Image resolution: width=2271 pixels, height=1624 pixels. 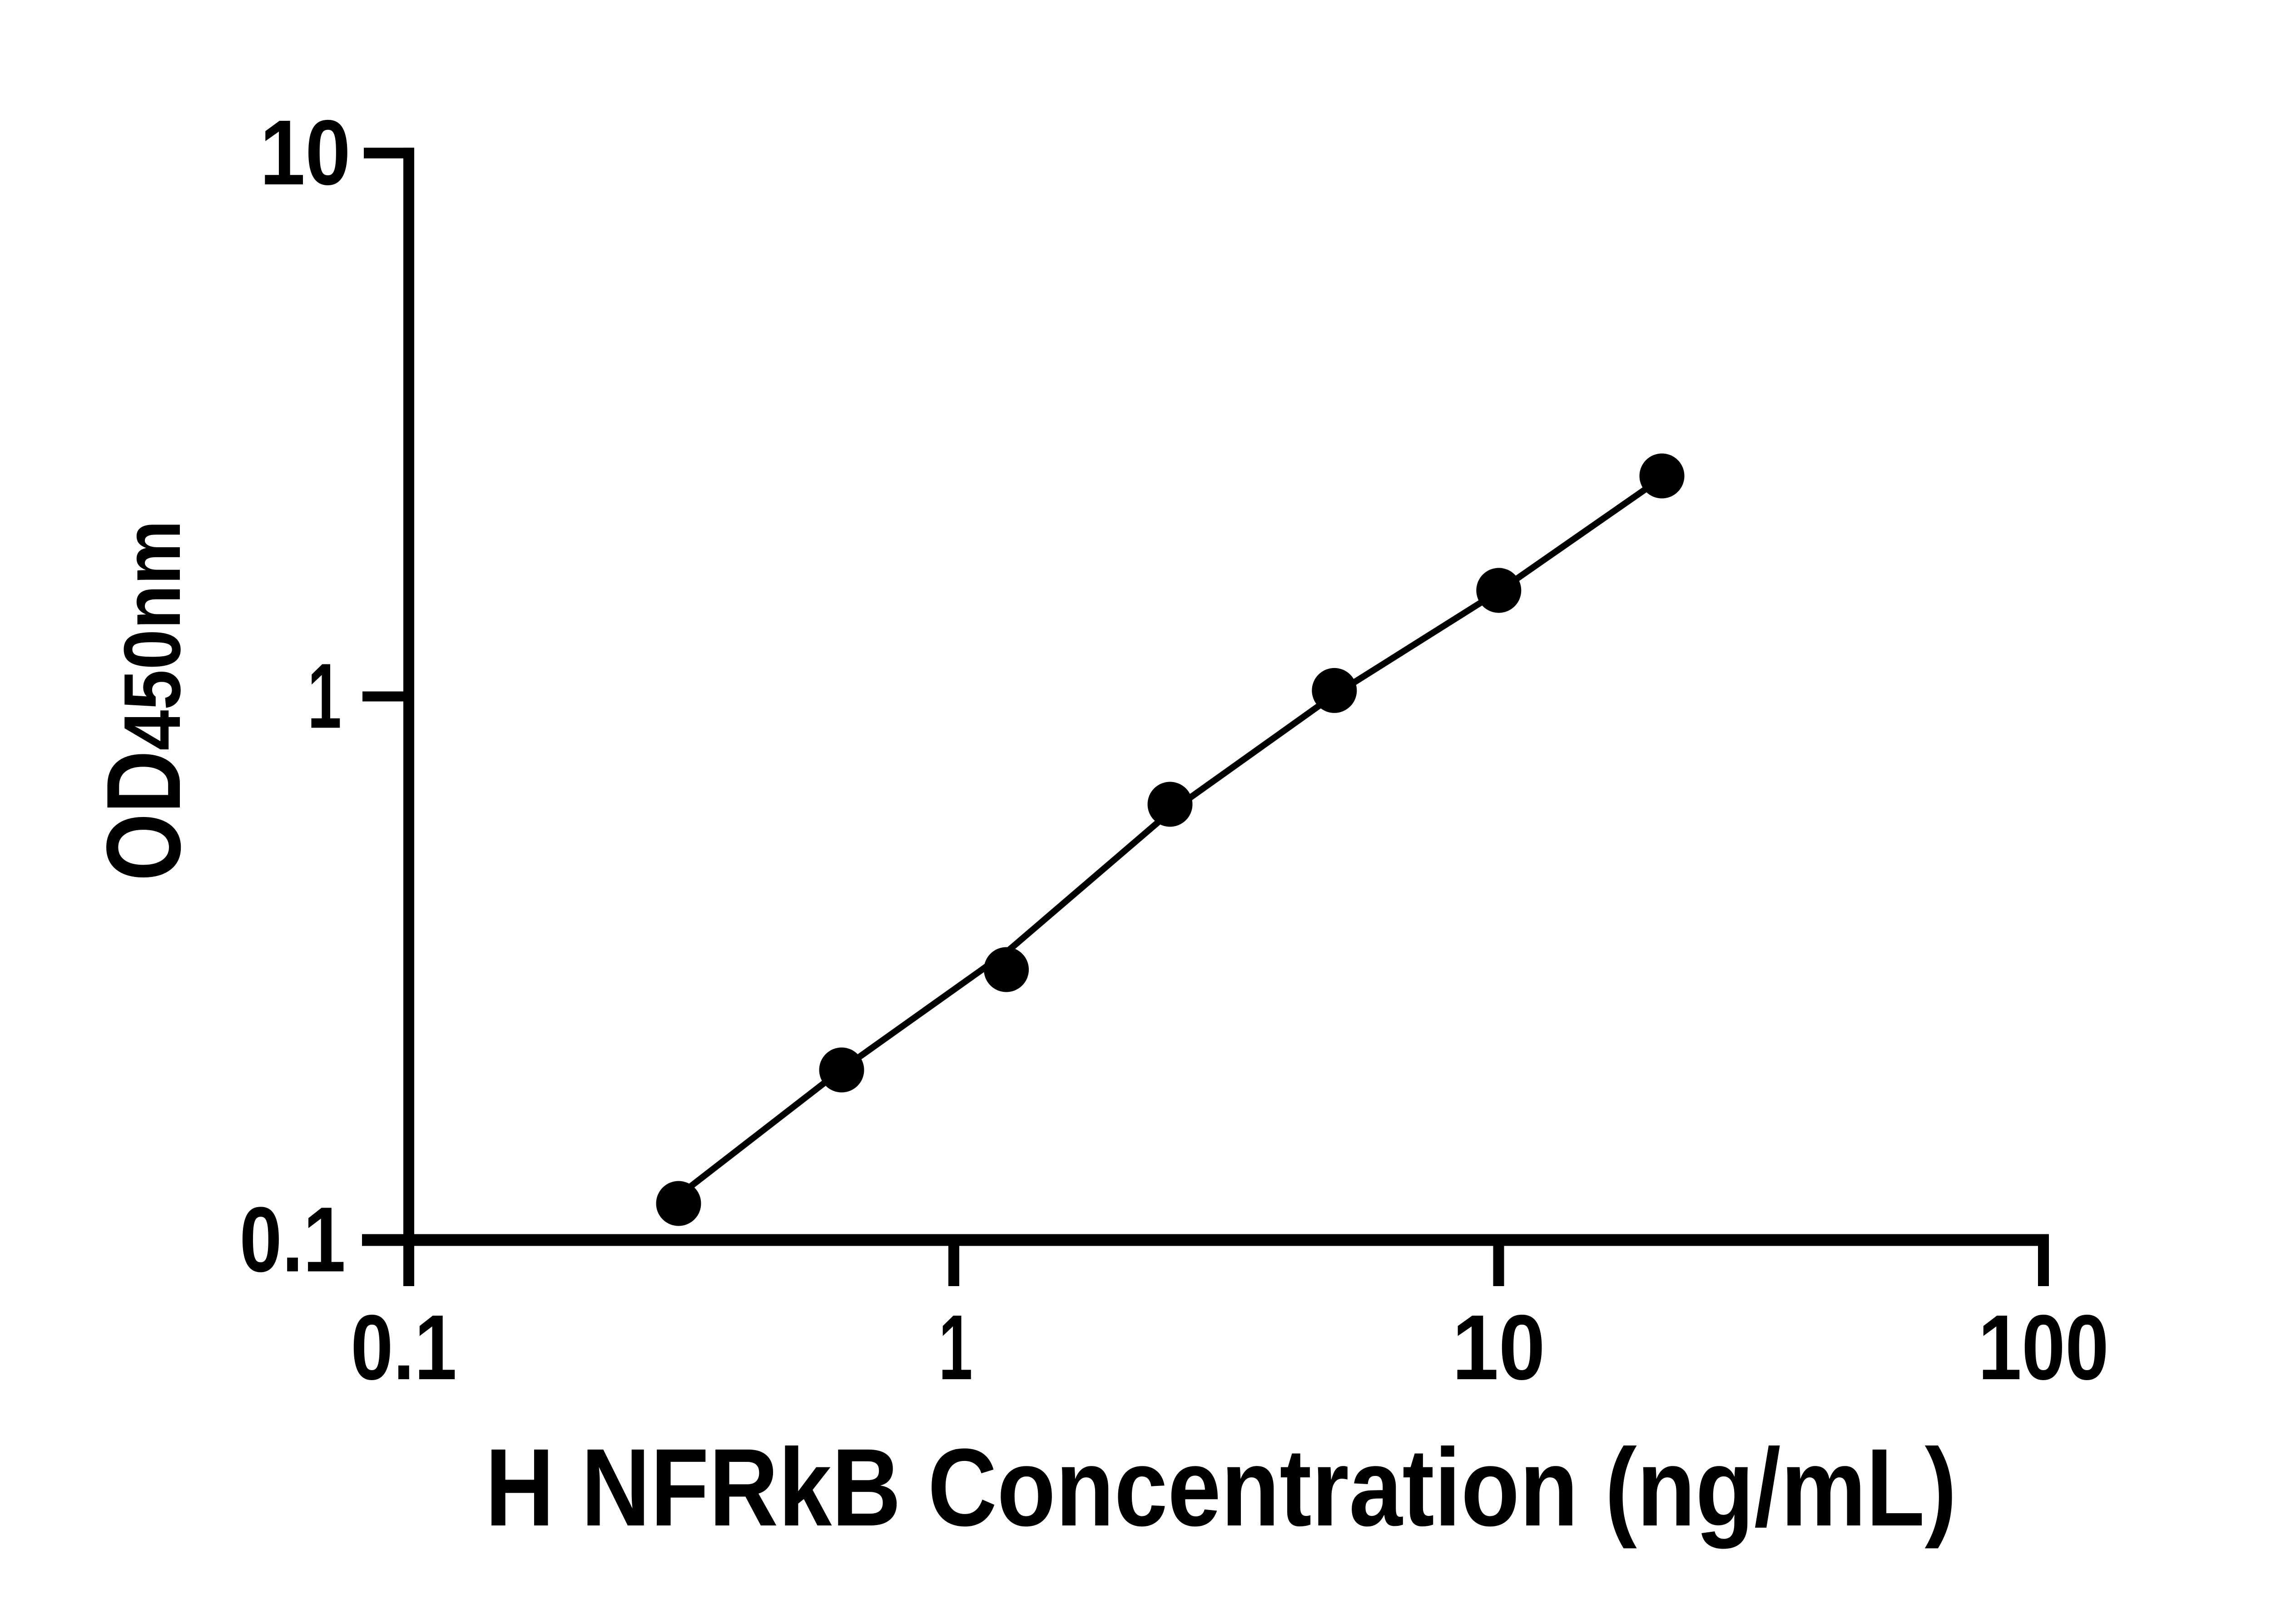 I want to click on svg-text: OD, so click(x=144, y=816).